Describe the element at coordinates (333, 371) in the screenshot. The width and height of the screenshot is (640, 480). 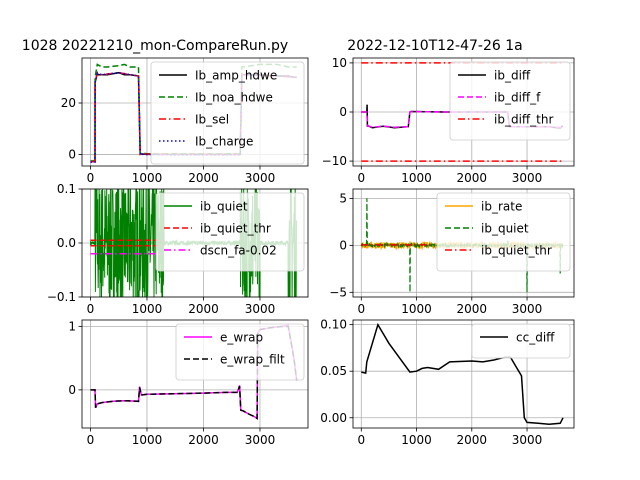
I see `y-tick-label: 0.05` at that location.